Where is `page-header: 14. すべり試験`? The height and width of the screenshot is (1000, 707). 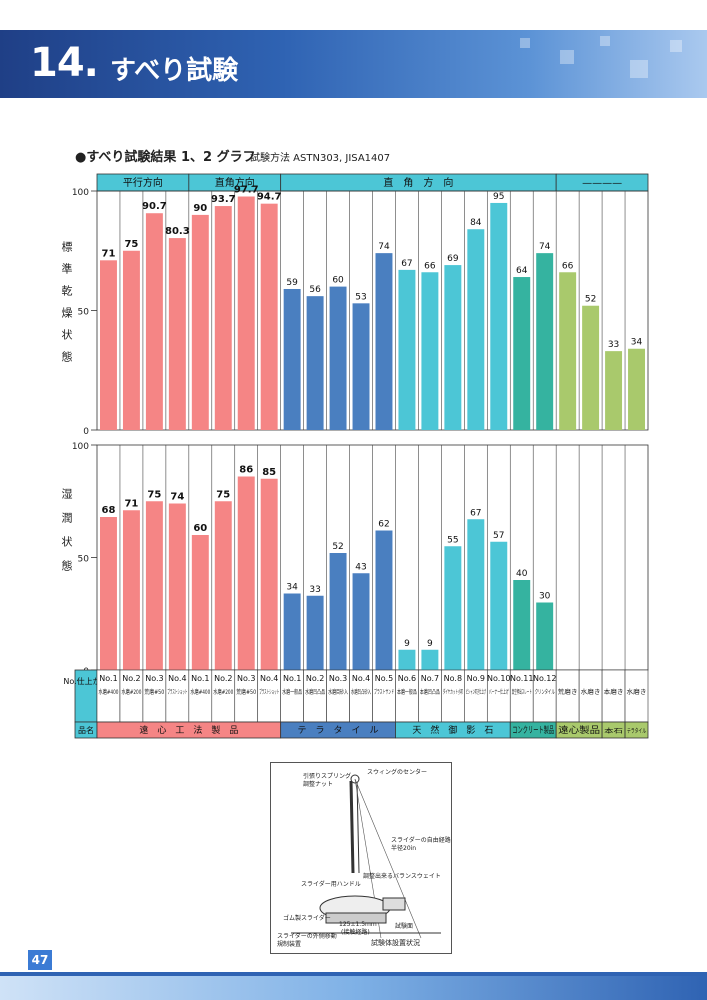
page-header: 14. すべり試験 is located at coordinates (353, 64).